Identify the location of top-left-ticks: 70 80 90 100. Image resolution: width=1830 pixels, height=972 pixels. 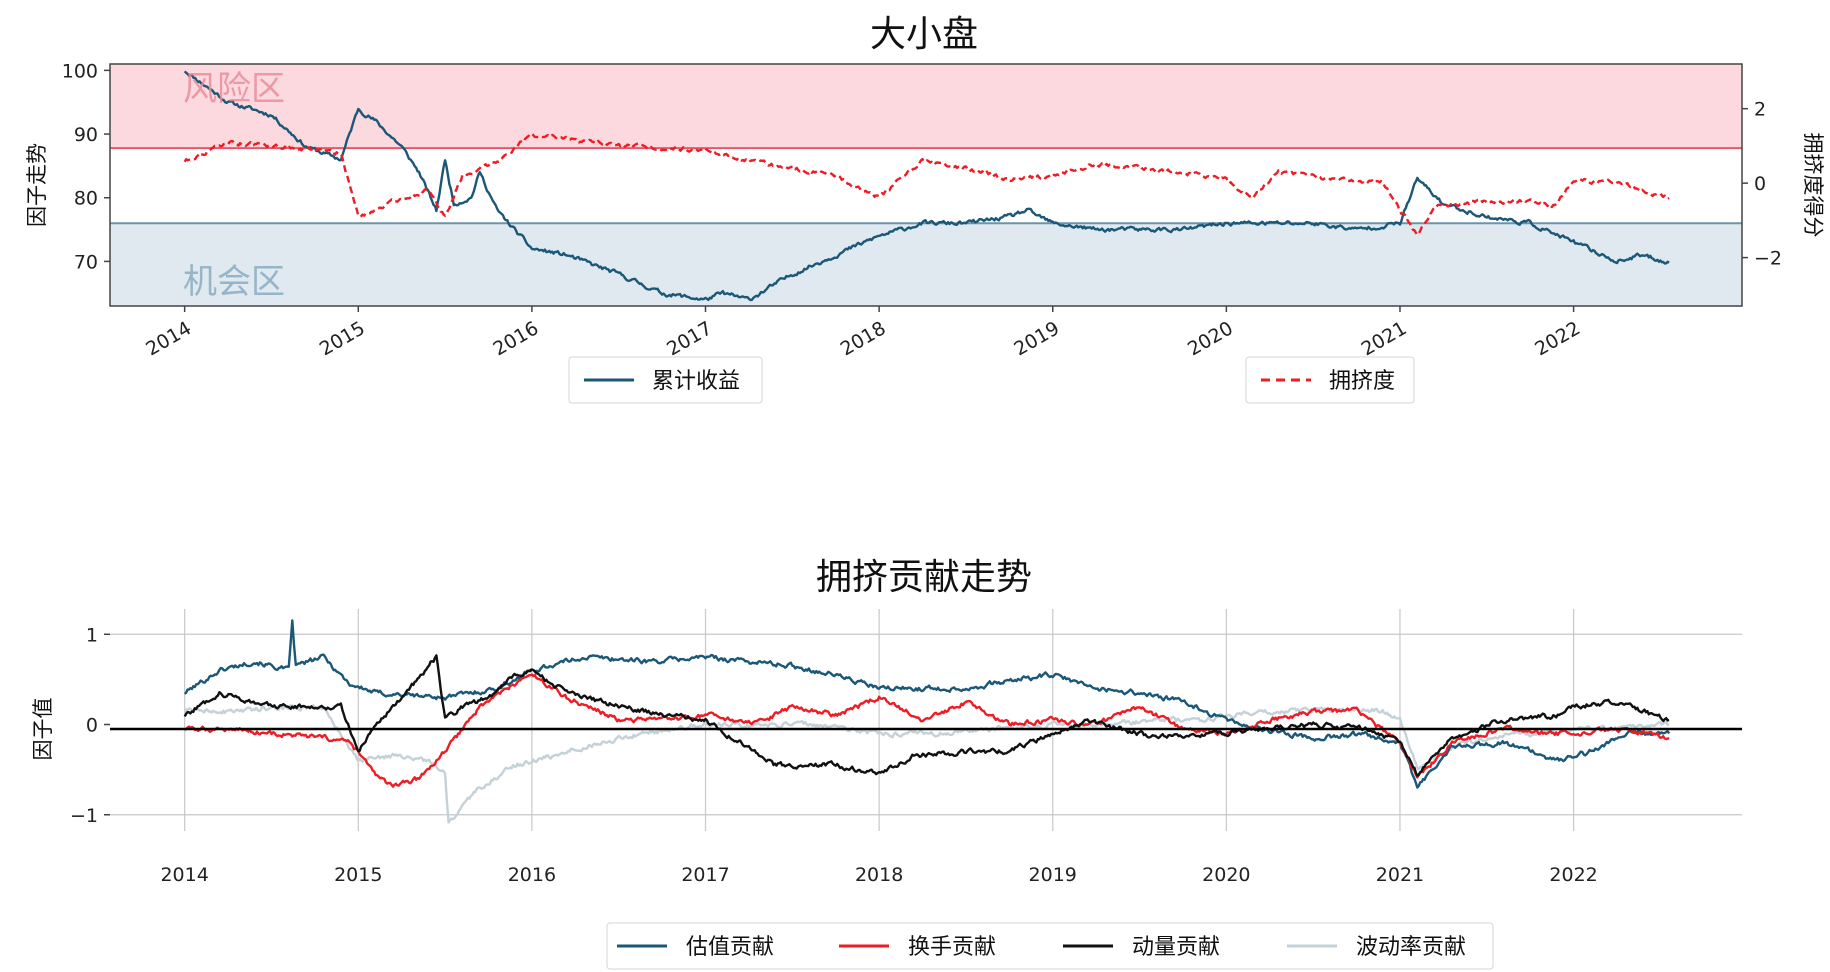
(86, 166).